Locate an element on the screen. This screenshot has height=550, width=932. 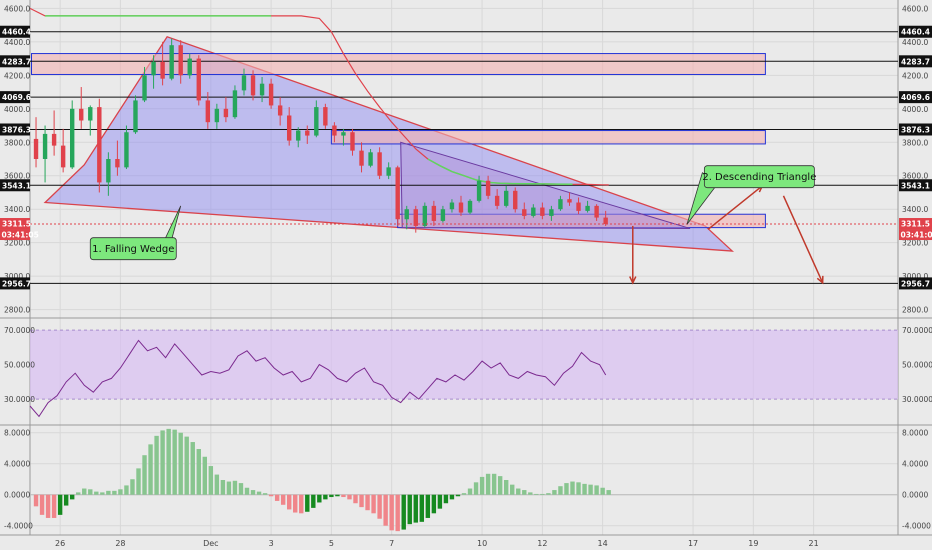
supply-zone is located at coordinates (398, 64).